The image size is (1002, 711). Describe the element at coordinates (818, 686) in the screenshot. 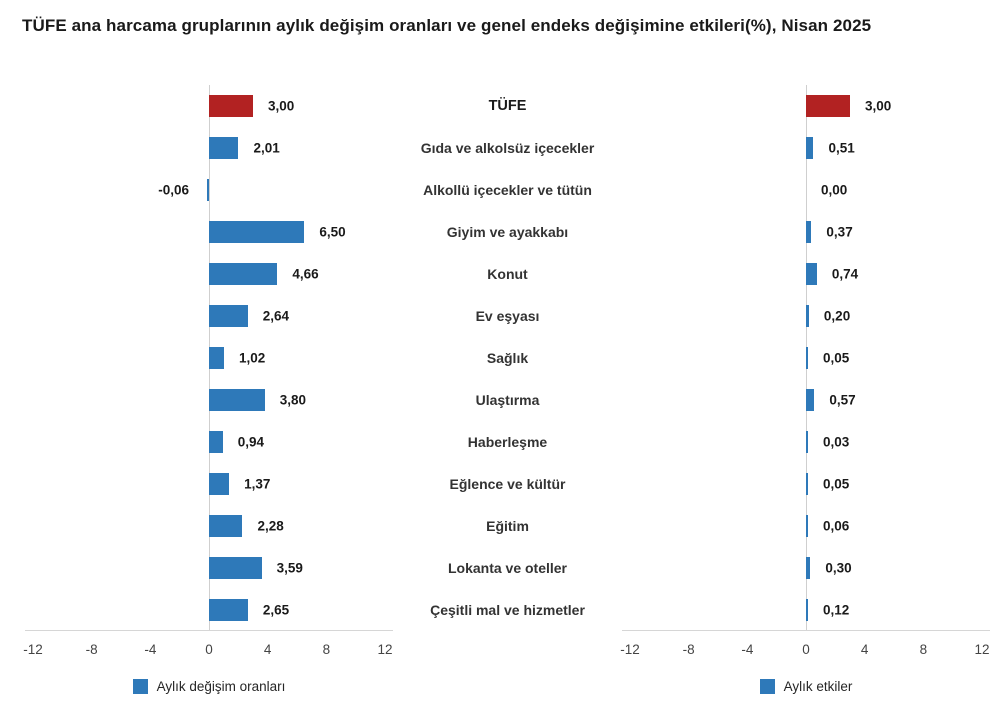

I see `legend-label: Aylık etkiler` at that location.